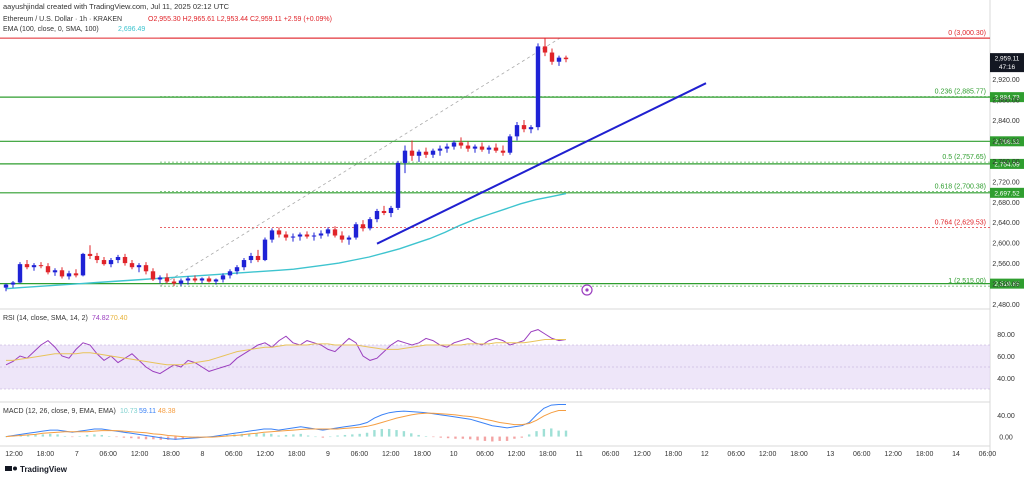 This screenshot has height=478, width=1024. Describe the element at coordinates (119, 318) in the screenshot. I see `rsi-ma-value: 70.40` at that location.